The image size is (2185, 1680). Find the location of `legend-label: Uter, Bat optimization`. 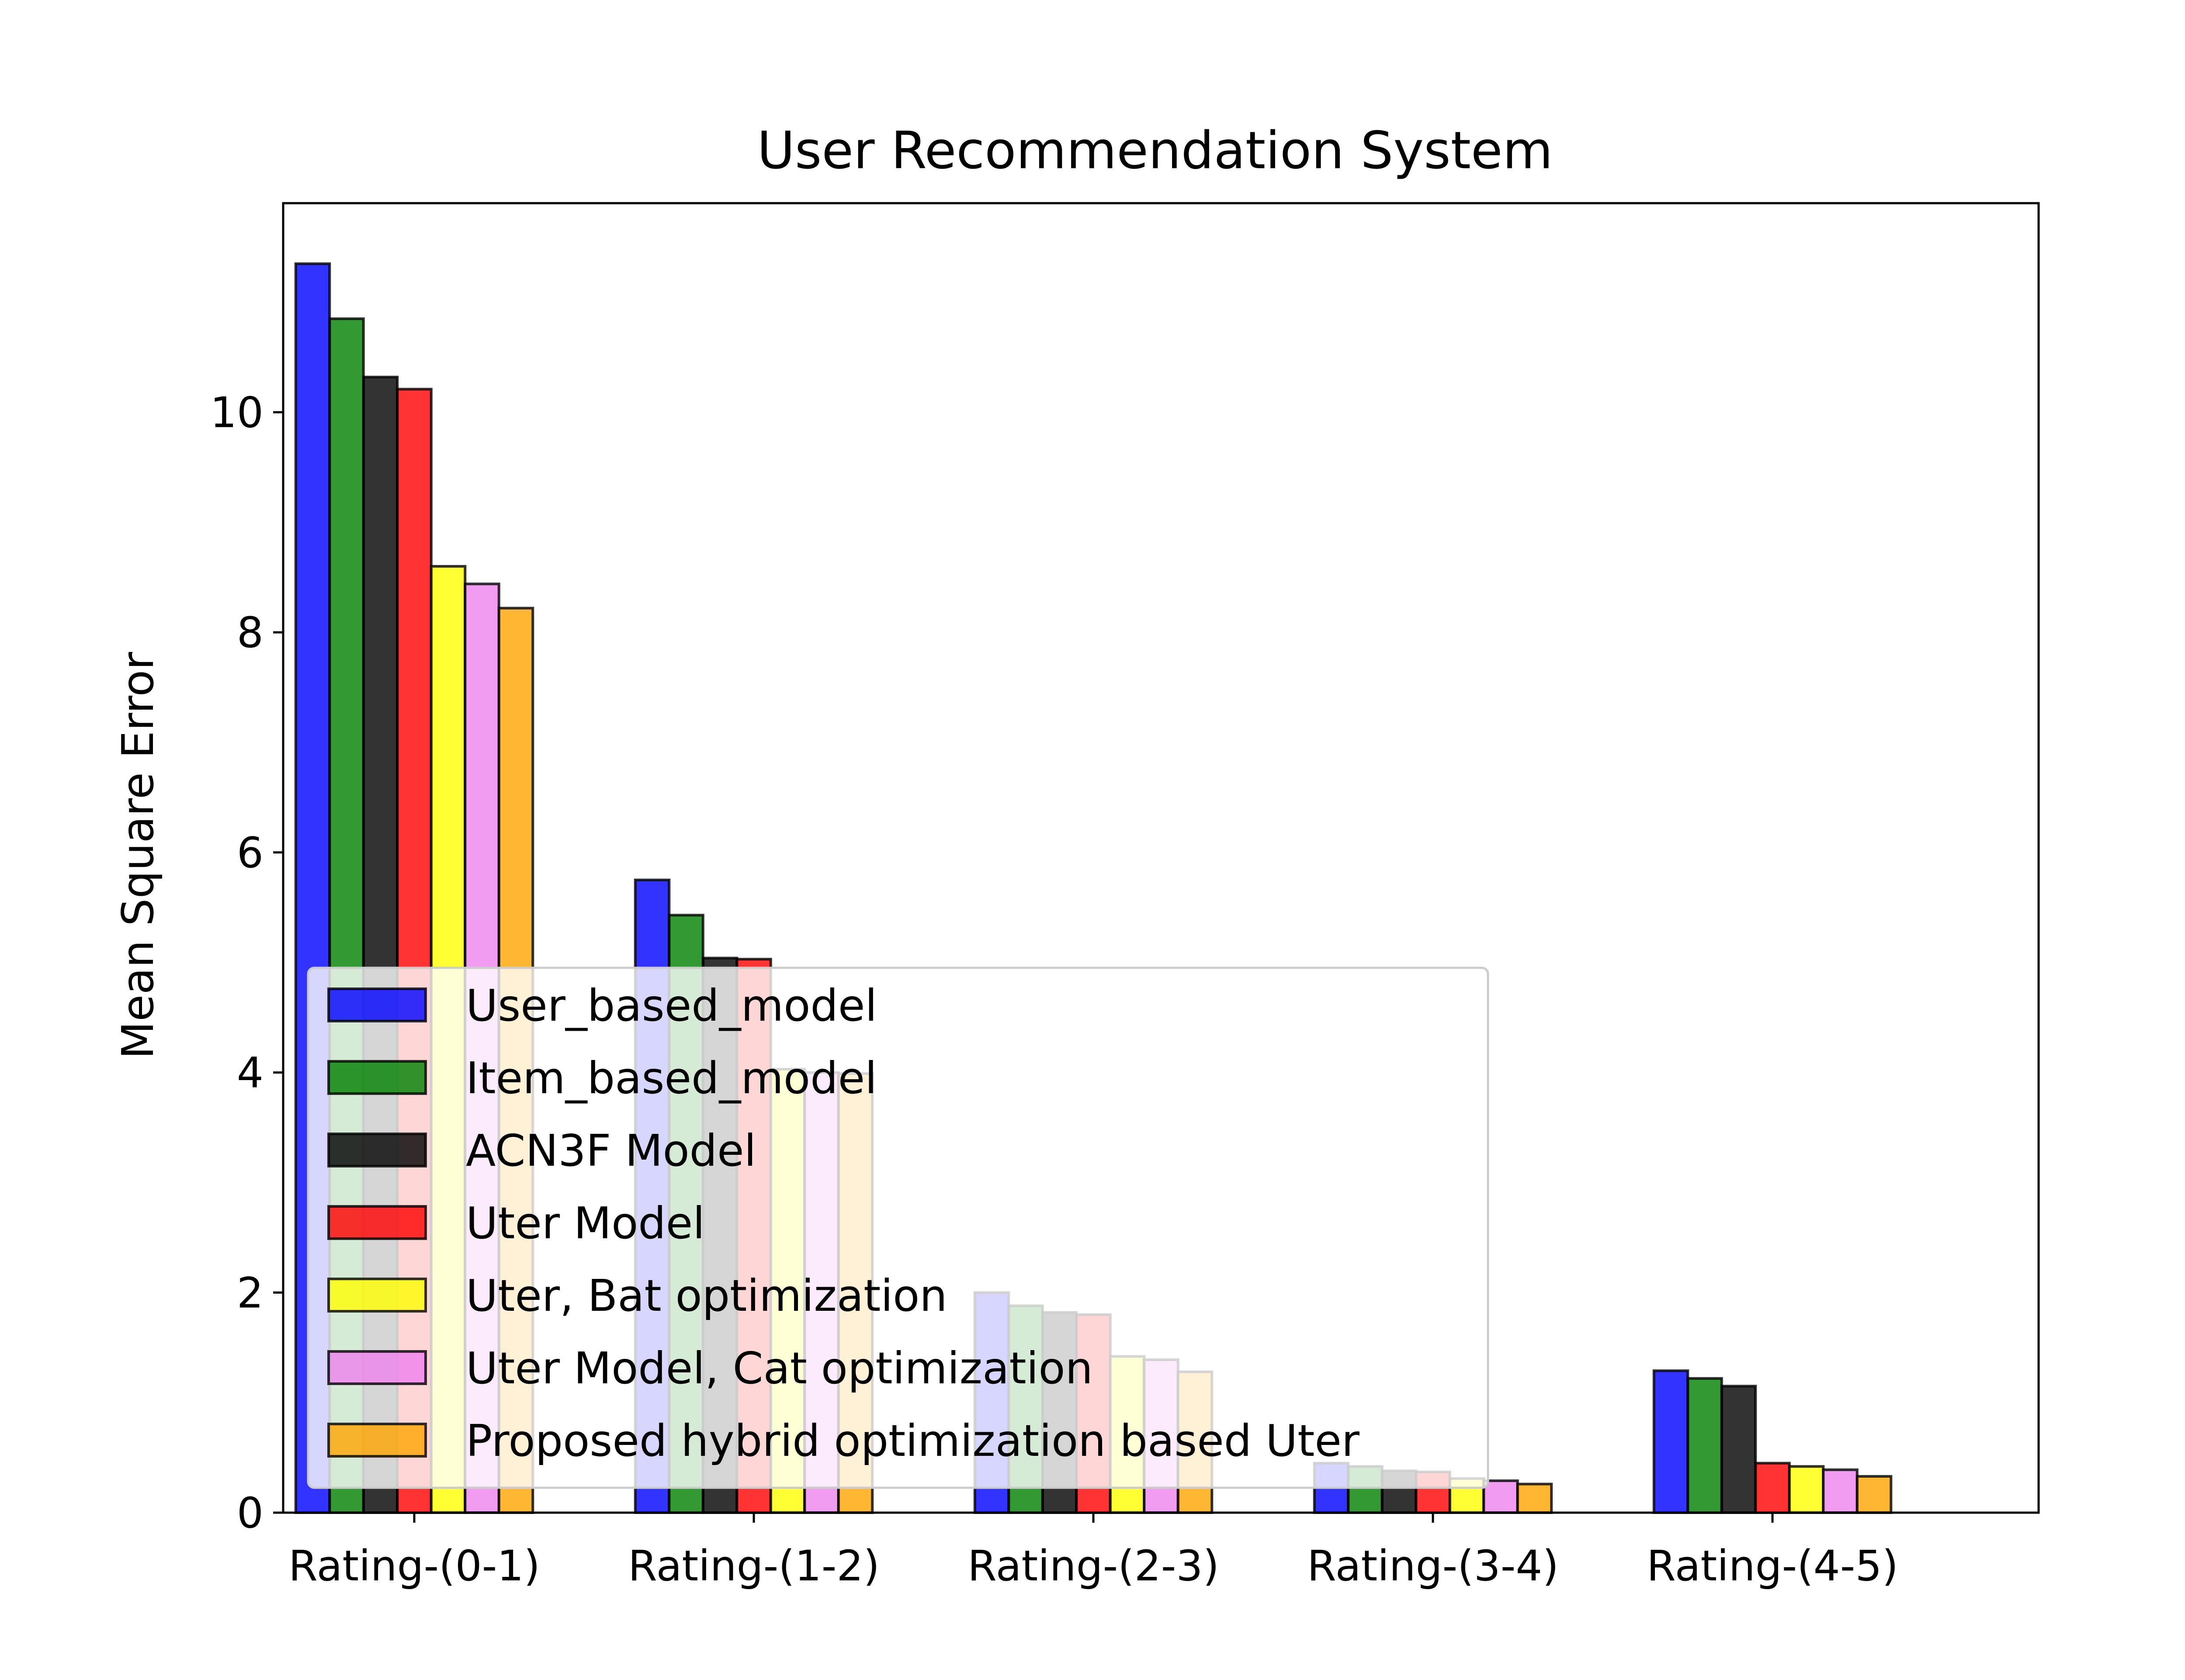

legend-label: Uter, Bat optimization is located at coordinates (707, 1295).